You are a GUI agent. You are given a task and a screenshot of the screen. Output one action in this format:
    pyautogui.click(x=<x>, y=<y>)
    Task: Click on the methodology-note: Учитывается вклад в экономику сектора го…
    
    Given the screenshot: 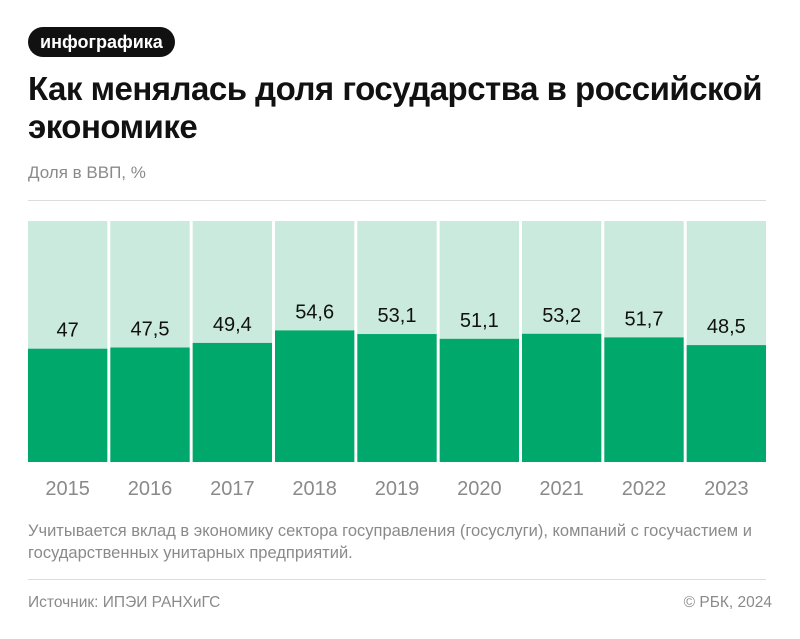 What is the action you would take?
    pyautogui.click(x=390, y=542)
    